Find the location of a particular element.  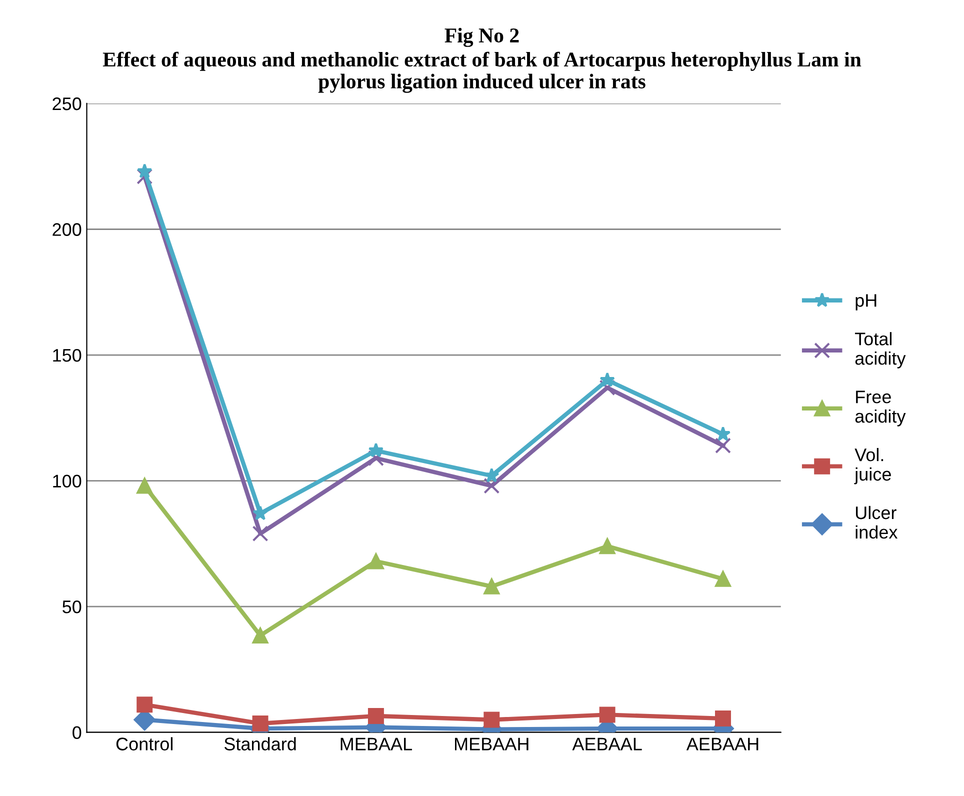

x-tick-label: MEBAAH is located at coordinates (491, 744).